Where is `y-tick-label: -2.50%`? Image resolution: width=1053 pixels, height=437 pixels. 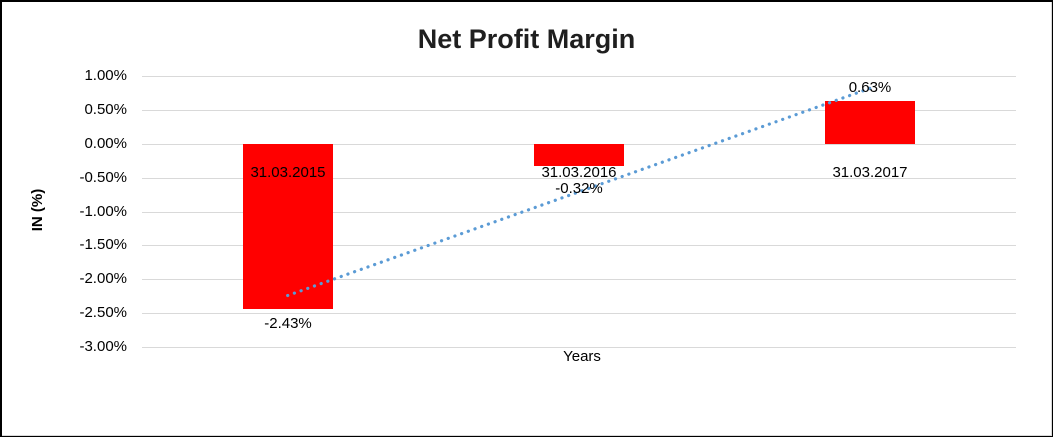
y-tick-label: -2.50% is located at coordinates (103, 312).